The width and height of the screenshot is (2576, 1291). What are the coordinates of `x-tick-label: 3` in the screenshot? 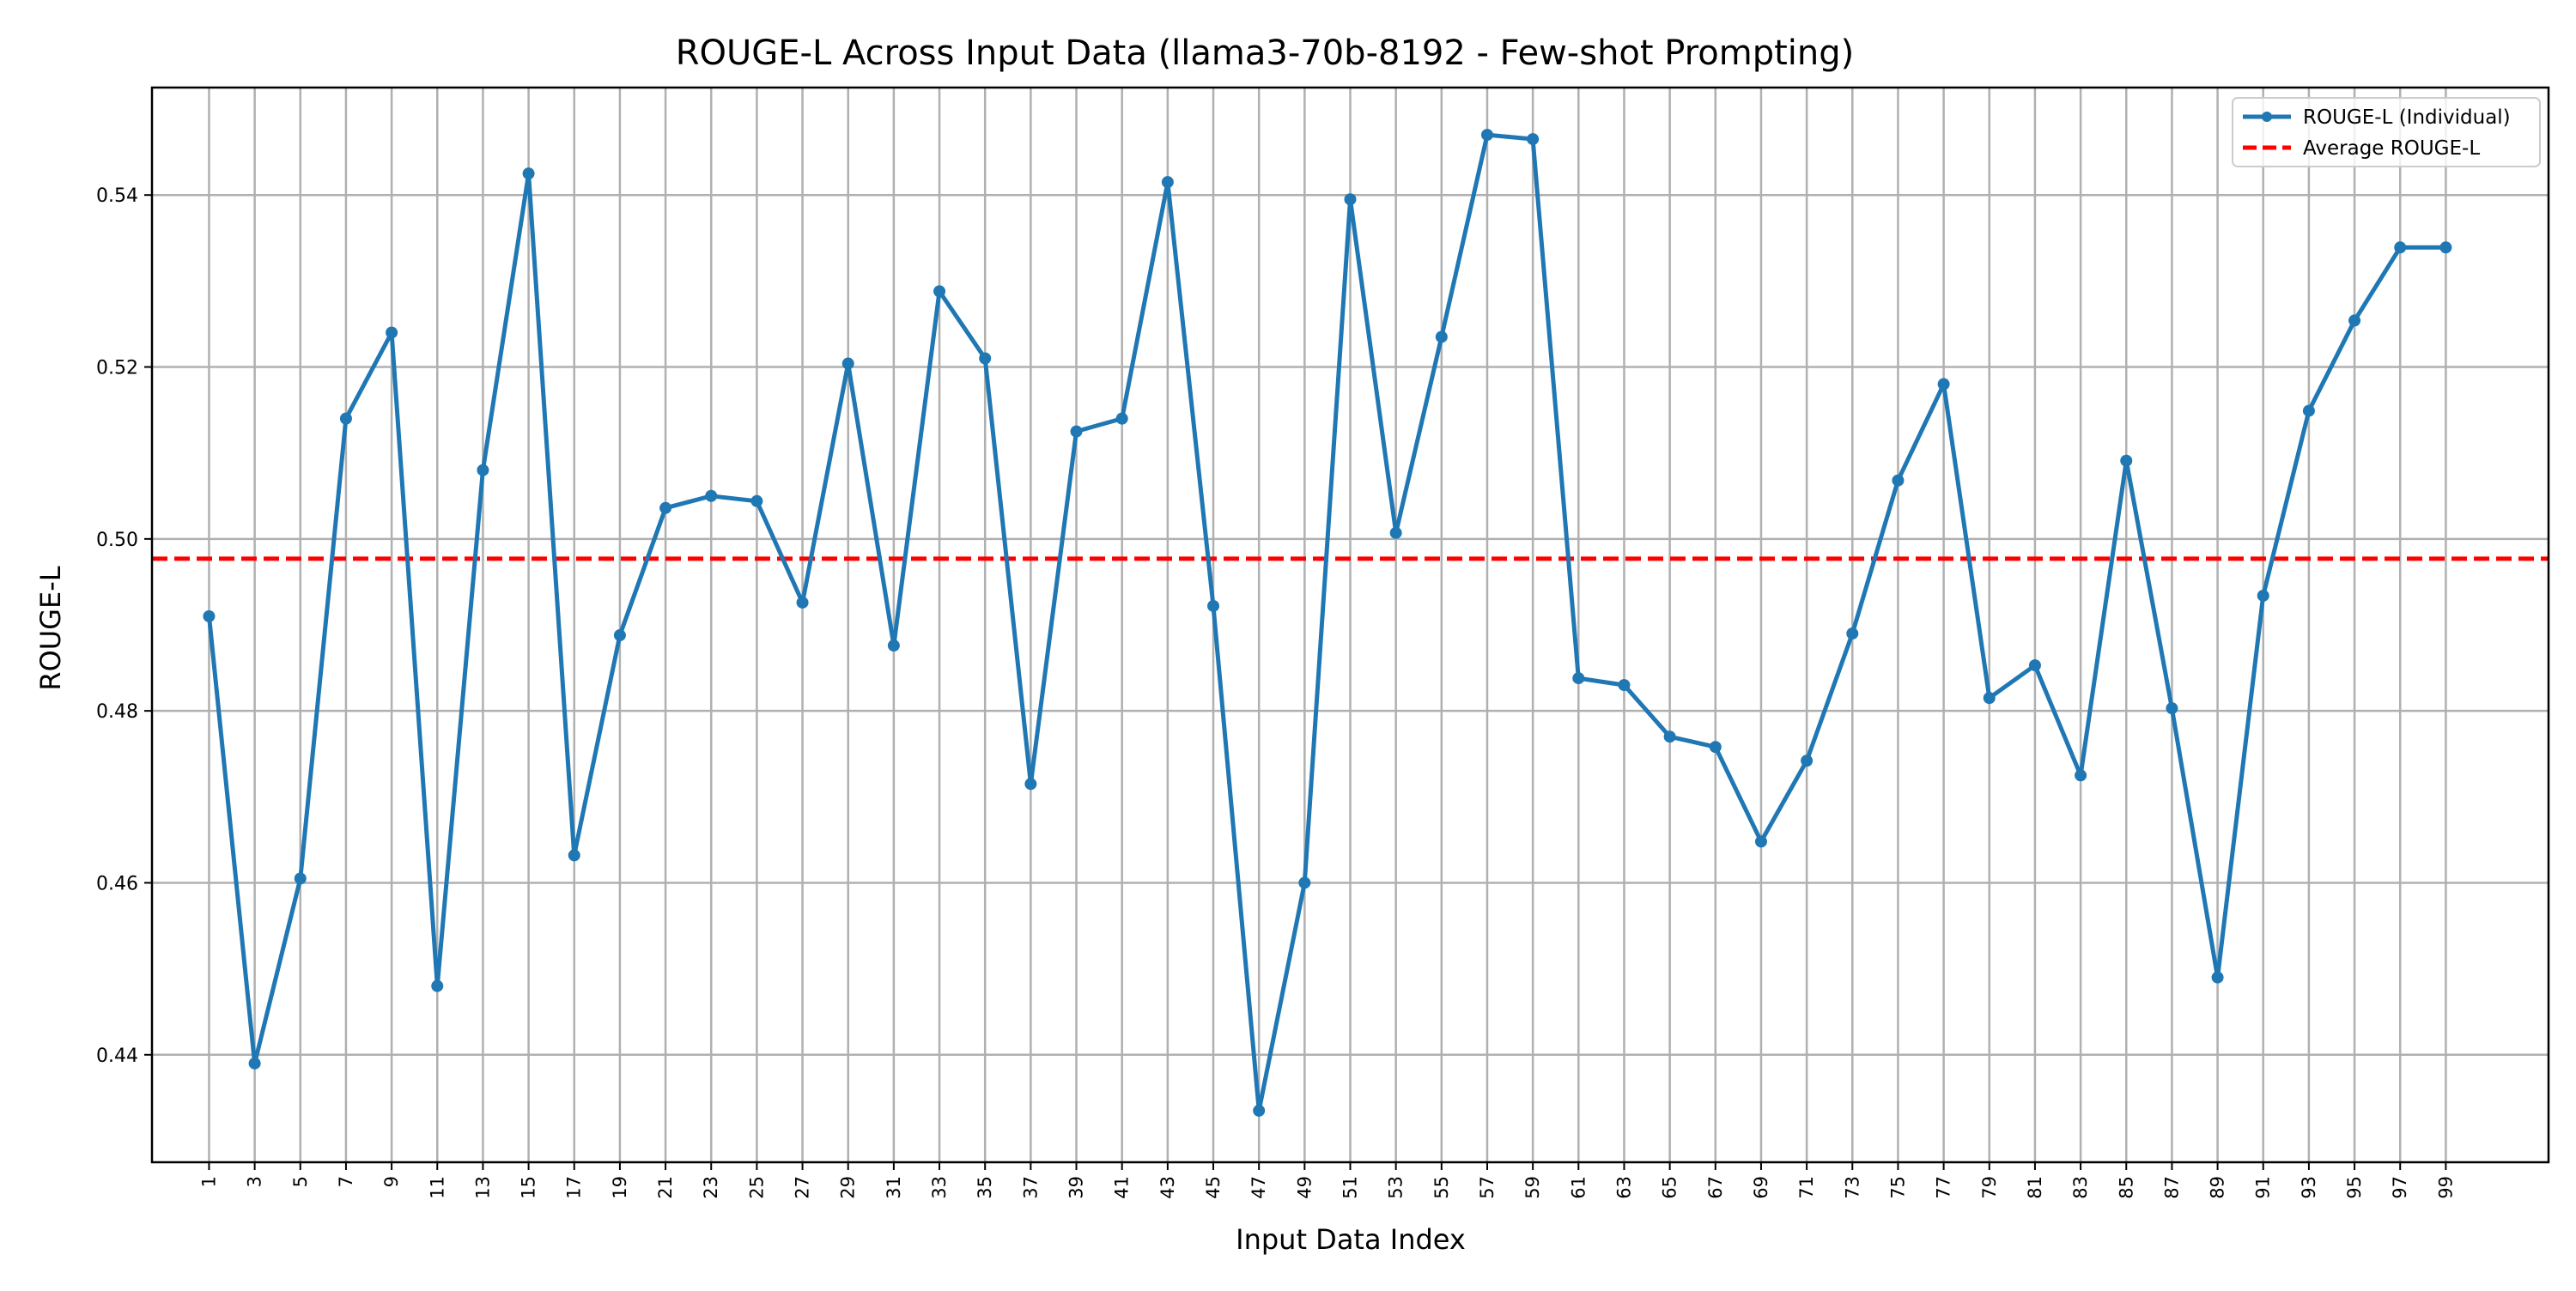 It's located at (255, 1182).